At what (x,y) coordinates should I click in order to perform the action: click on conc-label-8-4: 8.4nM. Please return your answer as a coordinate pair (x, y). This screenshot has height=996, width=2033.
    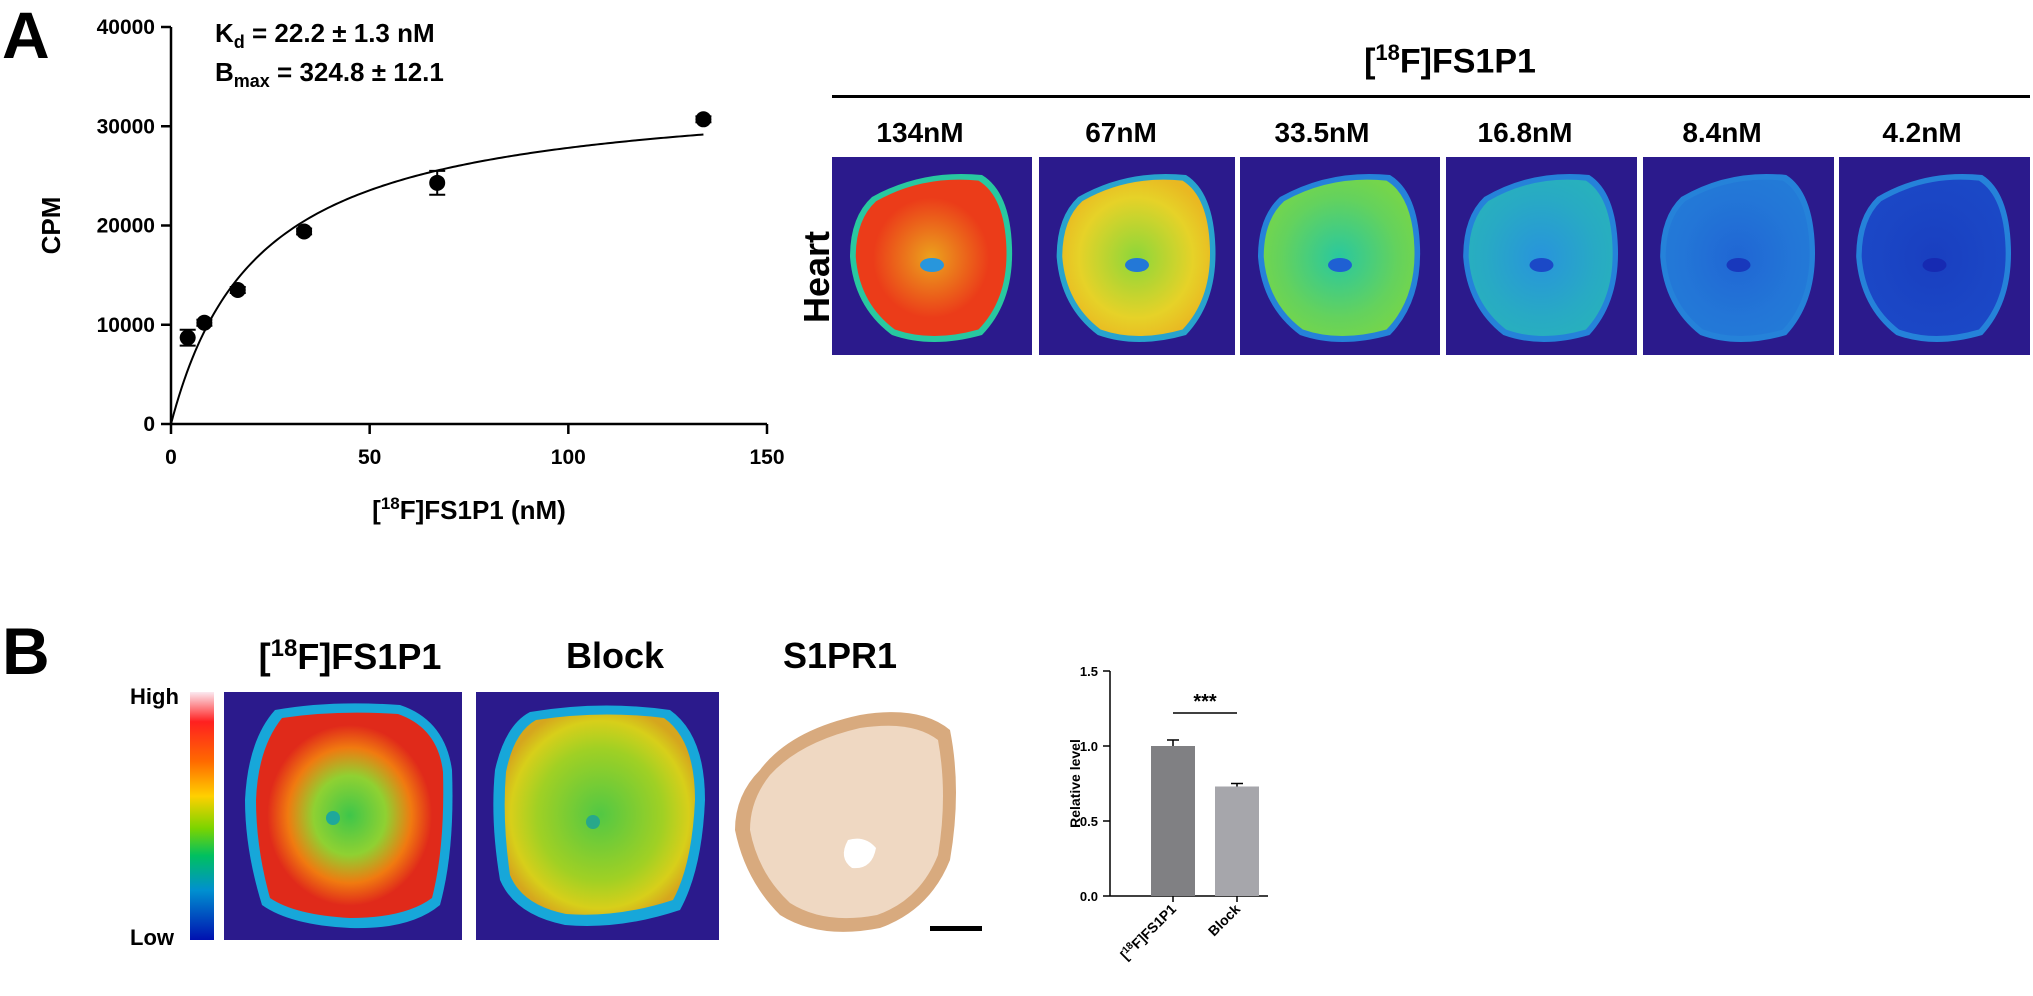
    Looking at the image, I should click on (1722, 132).